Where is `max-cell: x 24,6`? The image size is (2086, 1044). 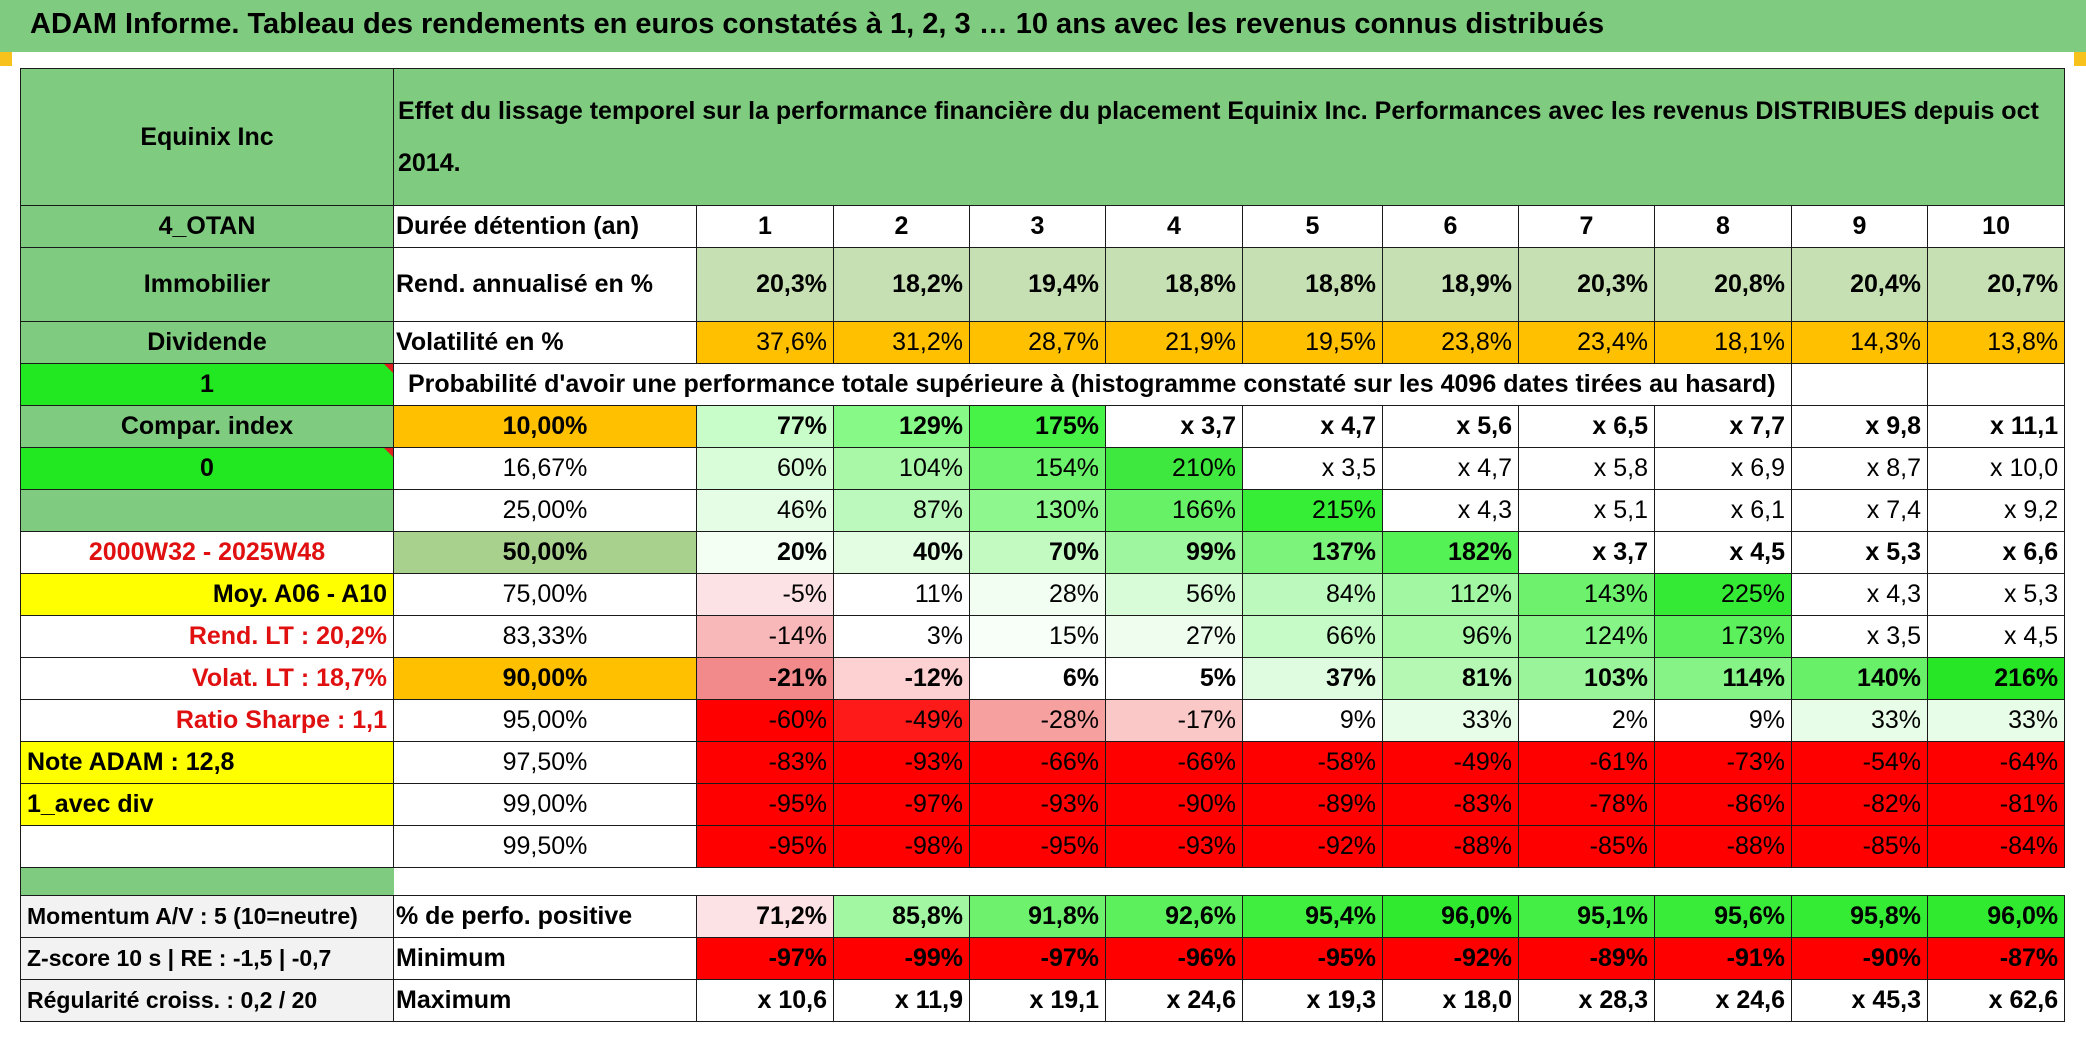 max-cell: x 24,6 is located at coordinates (1174, 1000).